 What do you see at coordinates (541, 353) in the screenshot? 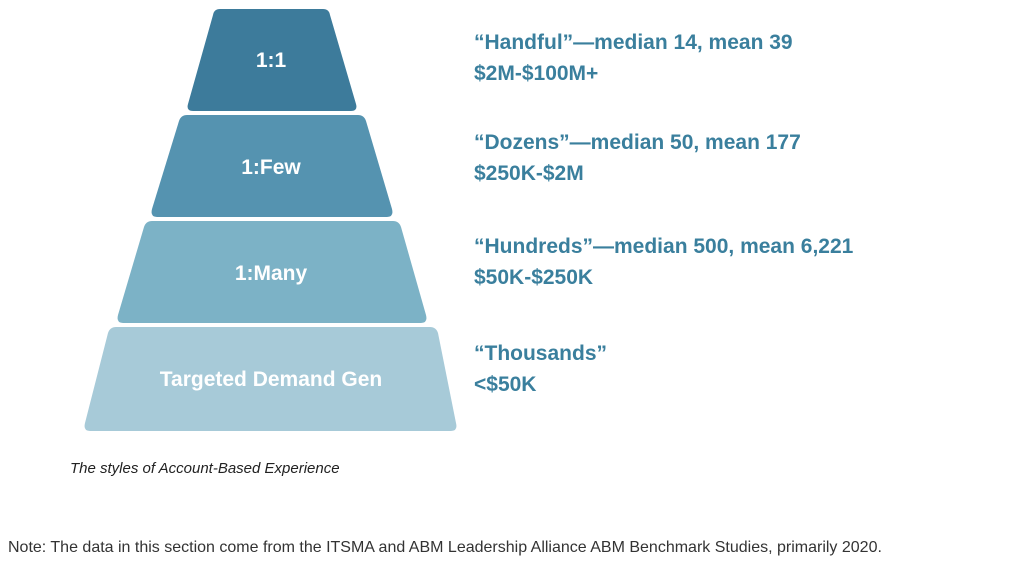
I see `tier-4-headline: “Thousands”` at bounding box center [541, 353].